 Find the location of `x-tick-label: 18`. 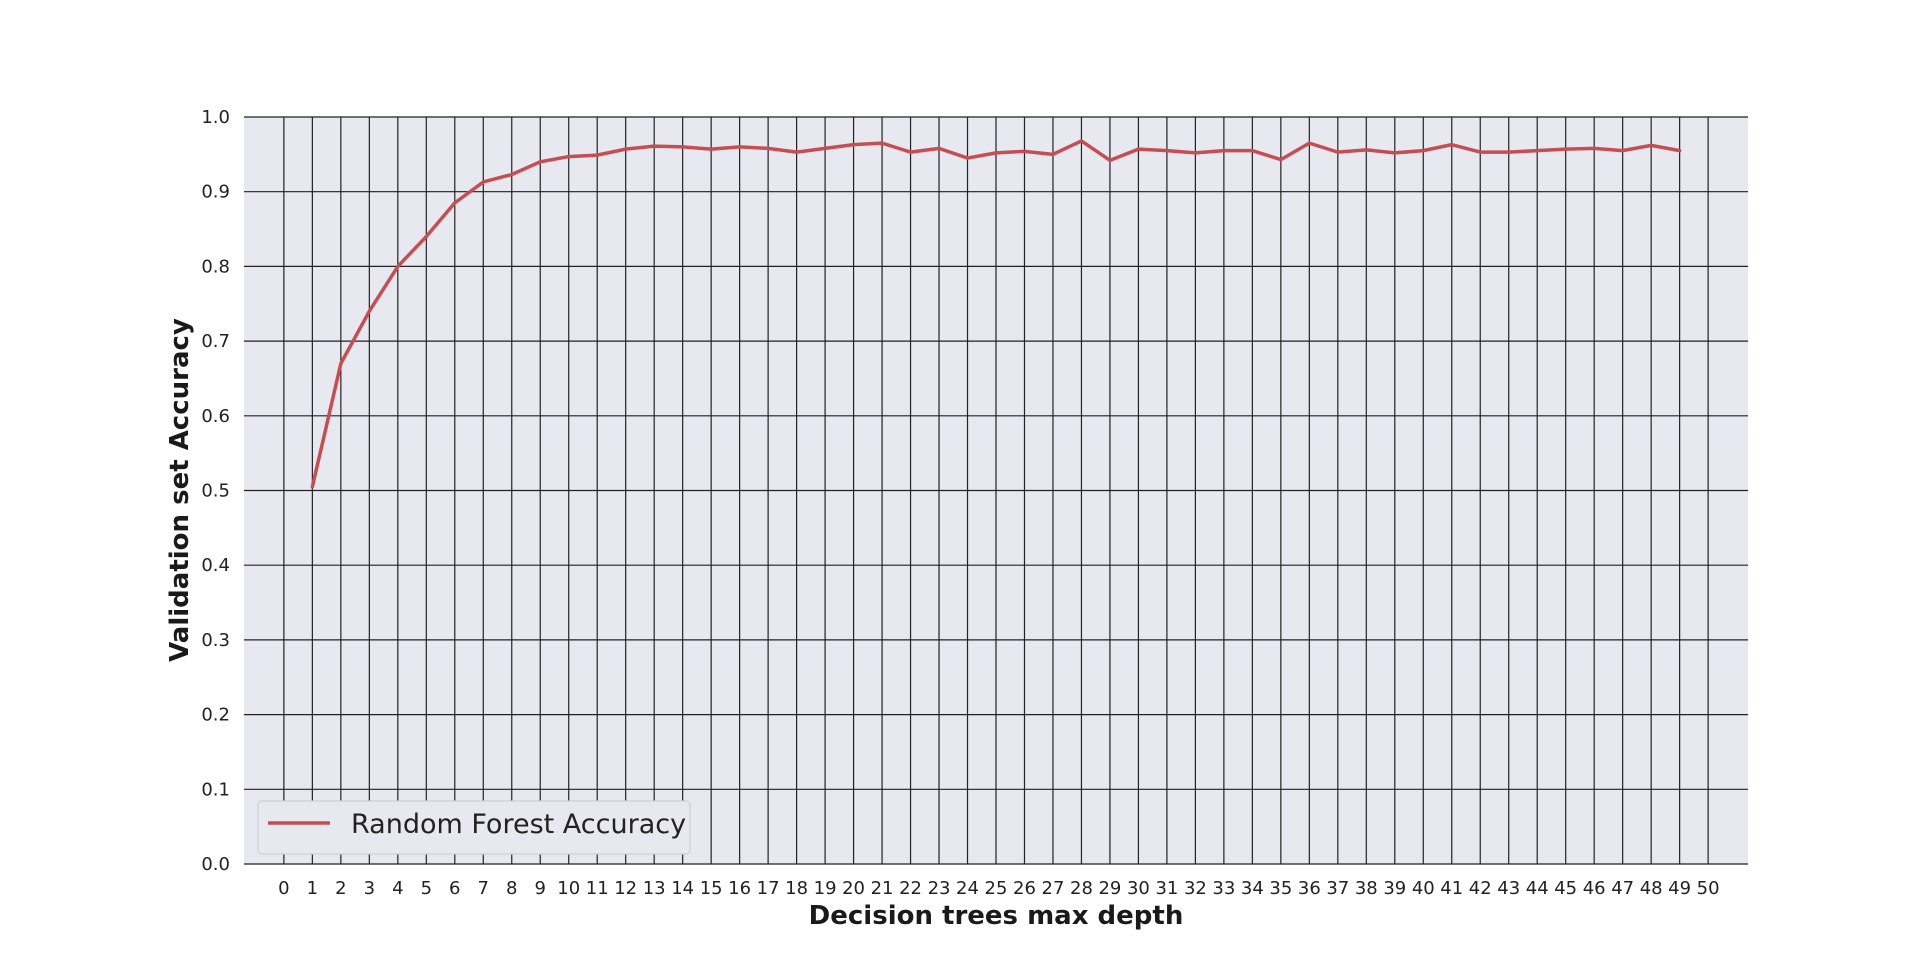

x-tick-label: 18 is located at coordinates (796, 888).